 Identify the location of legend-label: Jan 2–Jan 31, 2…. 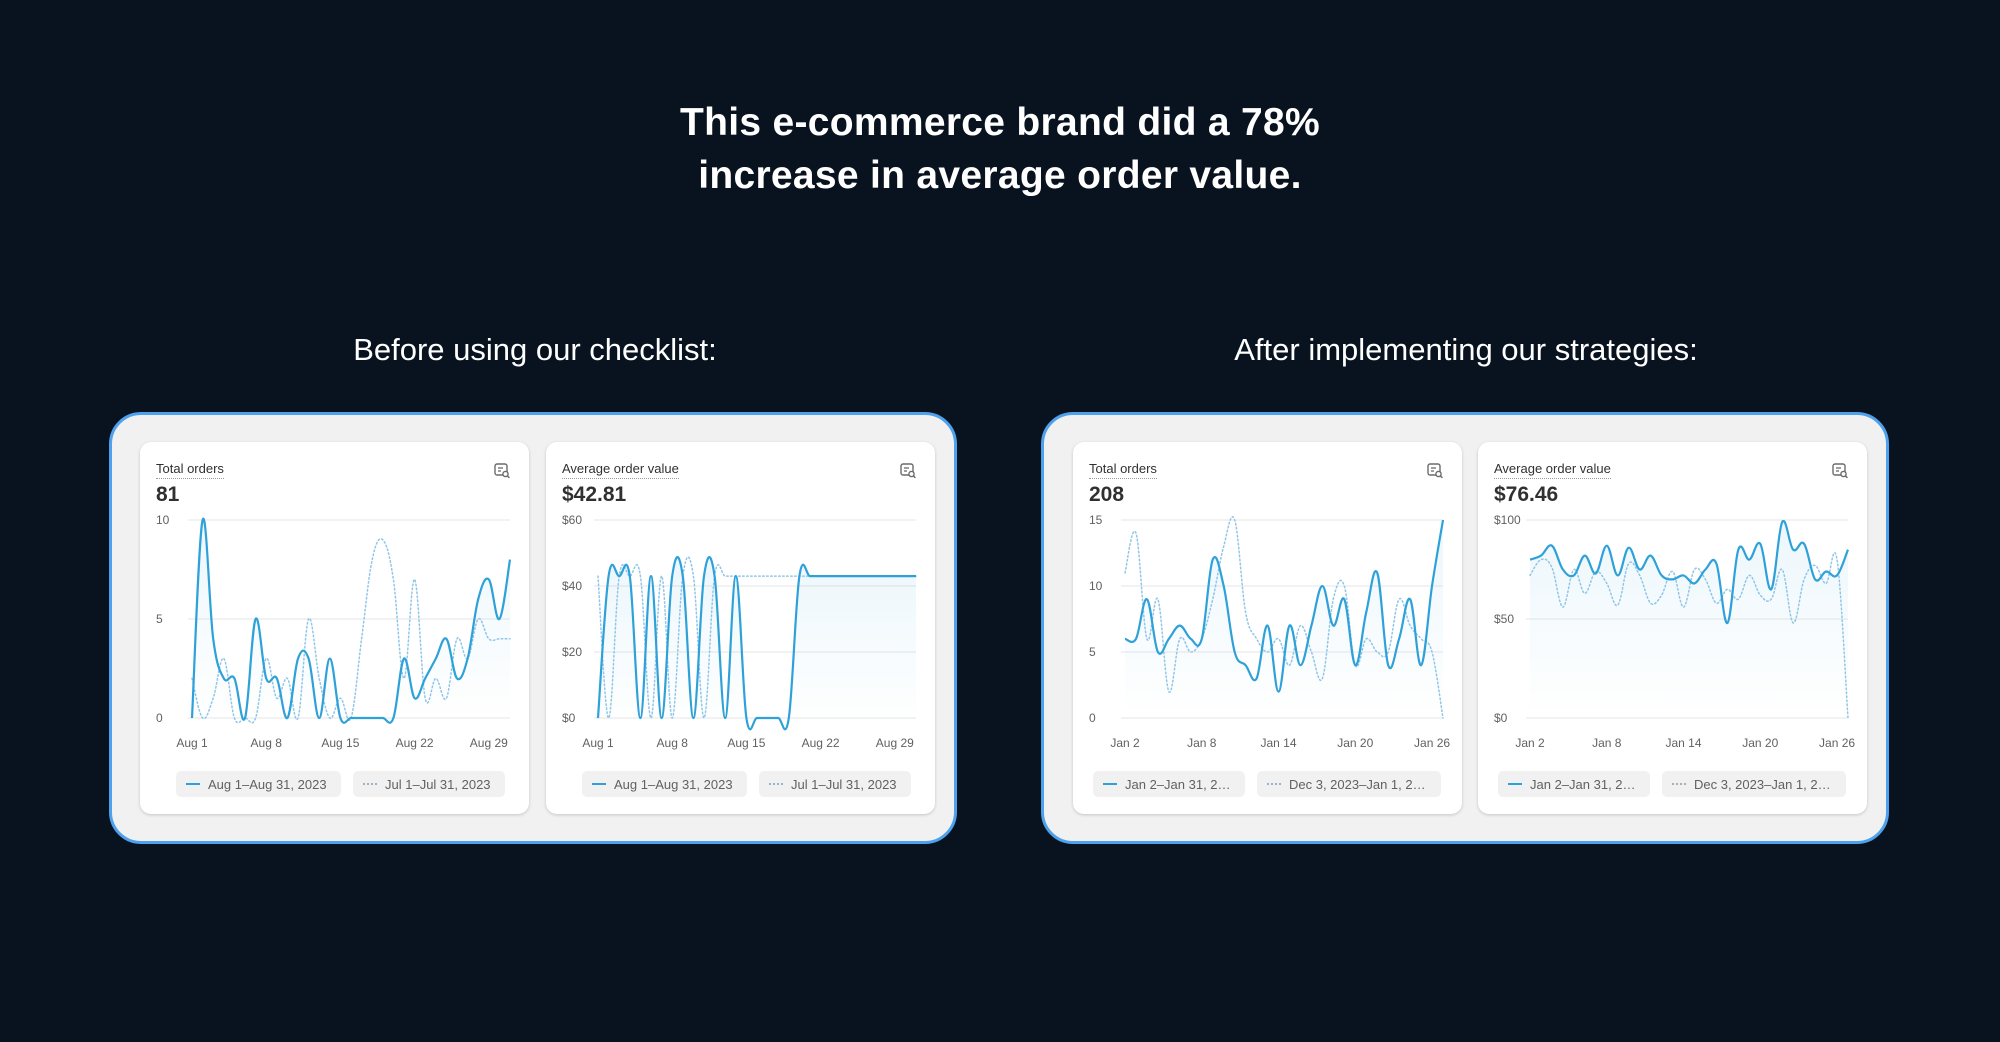
(1178, 784).